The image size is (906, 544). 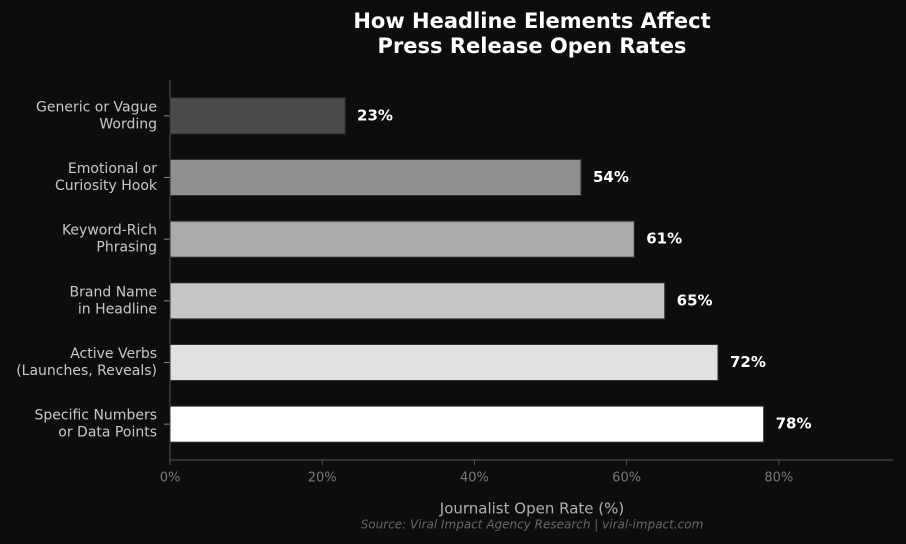 I want to click on y-tick-label: Specific Numbers, so click(x=96, y=416).